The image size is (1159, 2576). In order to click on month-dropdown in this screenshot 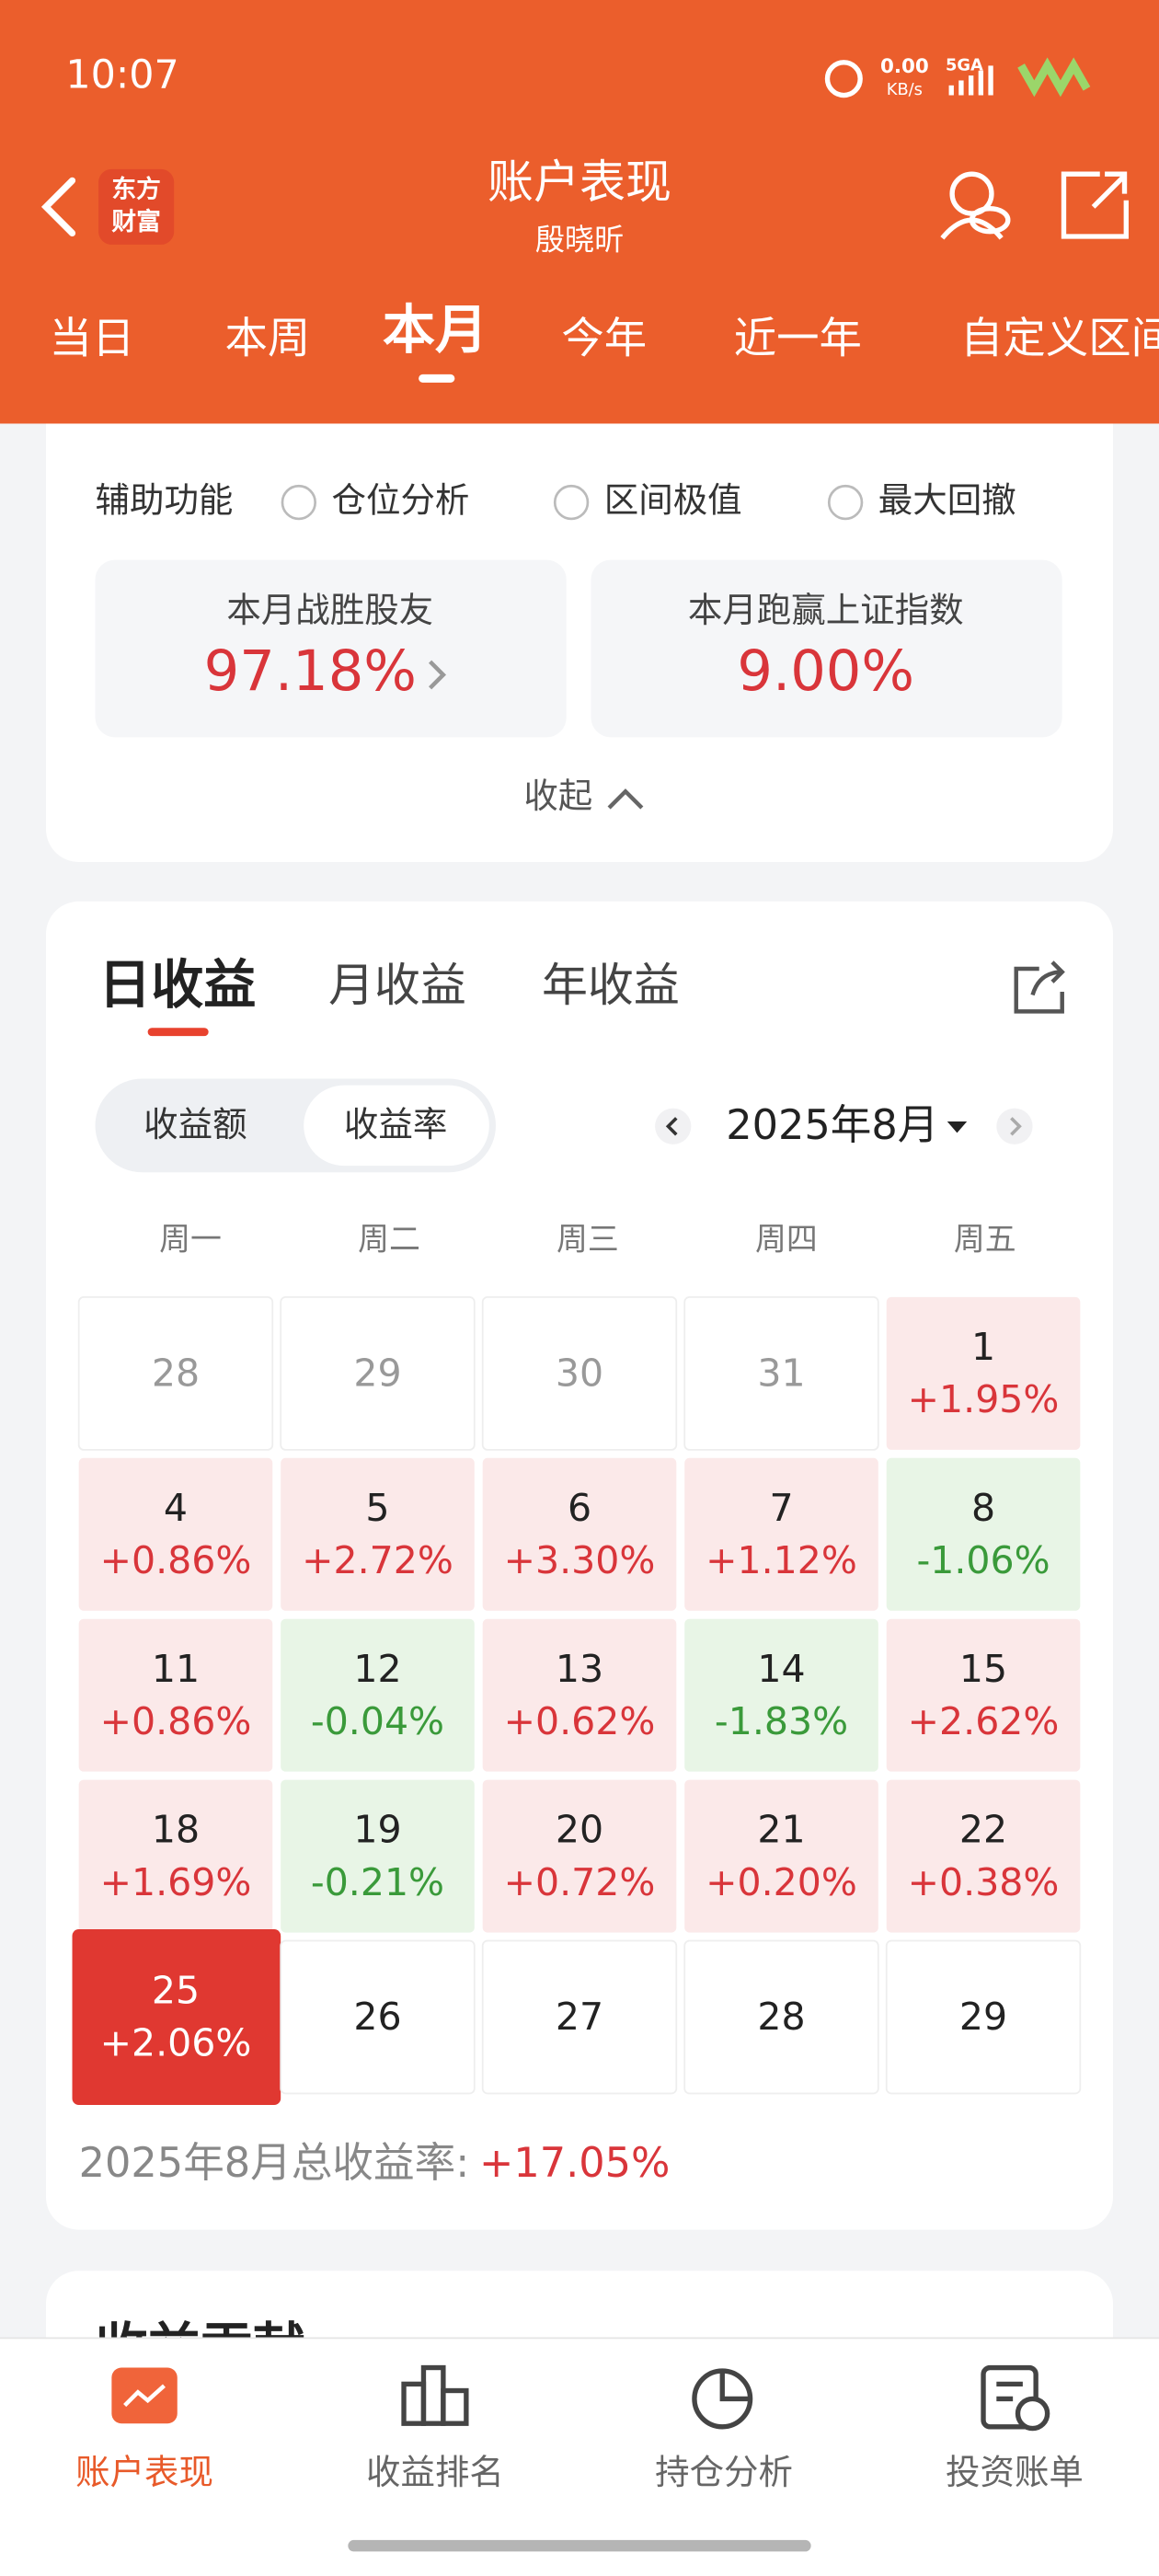, I will do `click(957, 1127)`.